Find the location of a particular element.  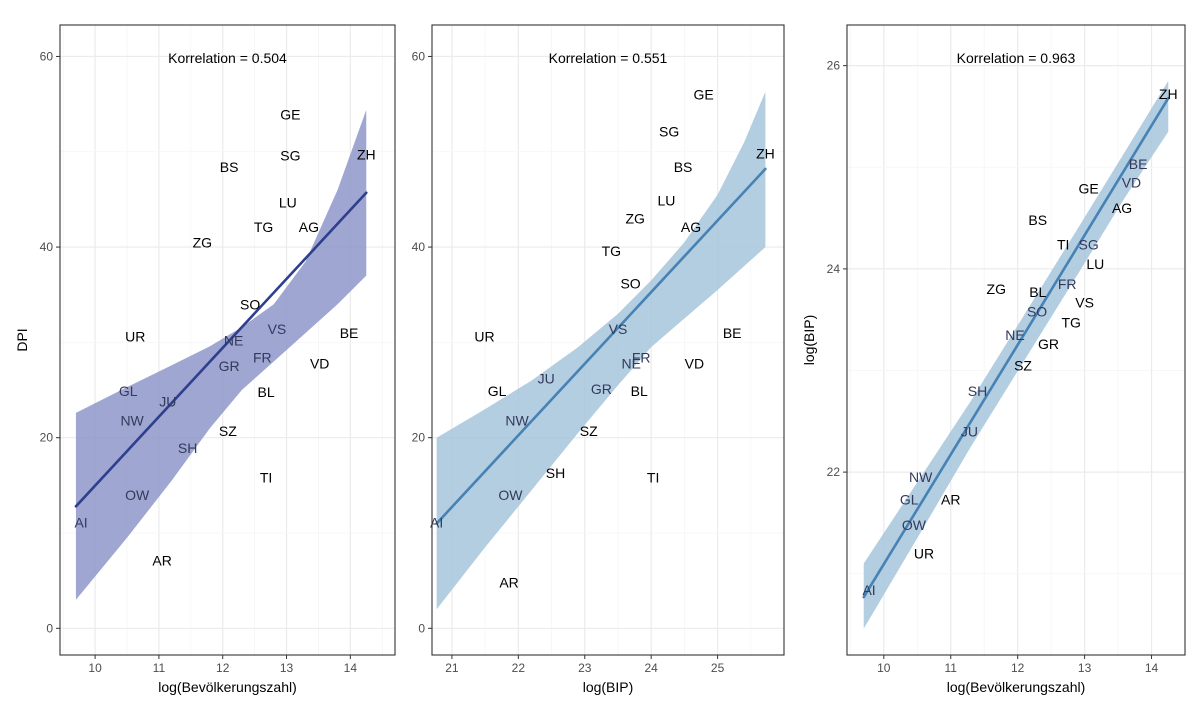

point-label-bs: BS is located at coordinates (229, 167).